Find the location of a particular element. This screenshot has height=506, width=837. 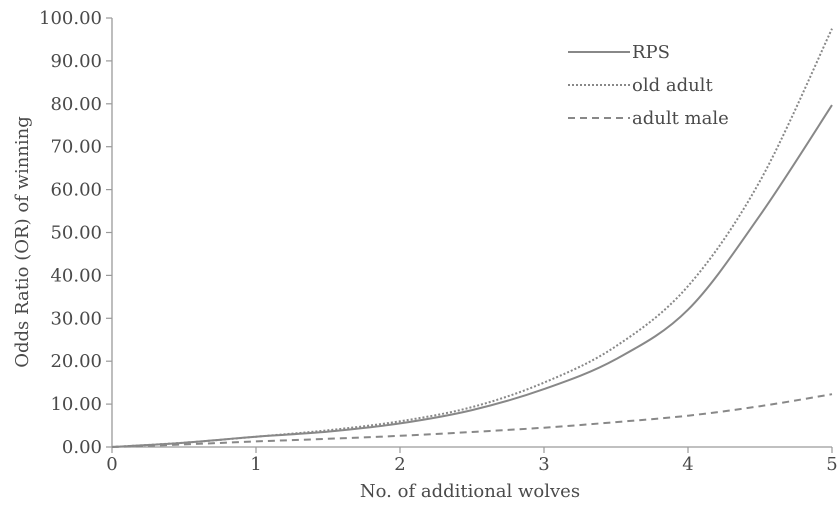

y-tick-label: 20.00 is located at coordinates (76, 361).